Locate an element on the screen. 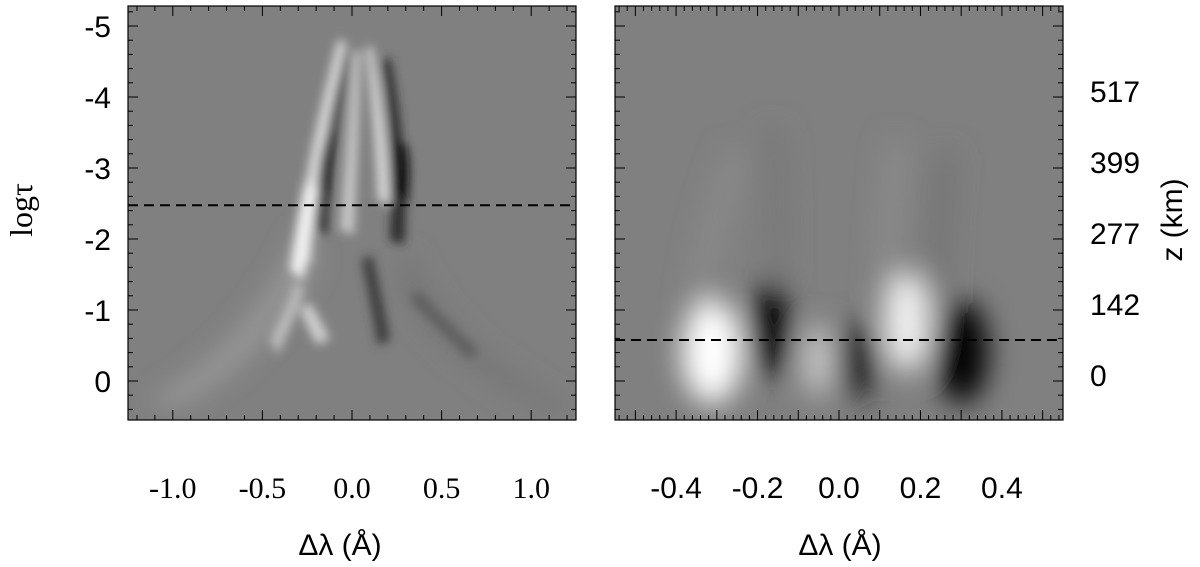  left-x-tick-label: 0.0 is located at coordinates (352, 488).